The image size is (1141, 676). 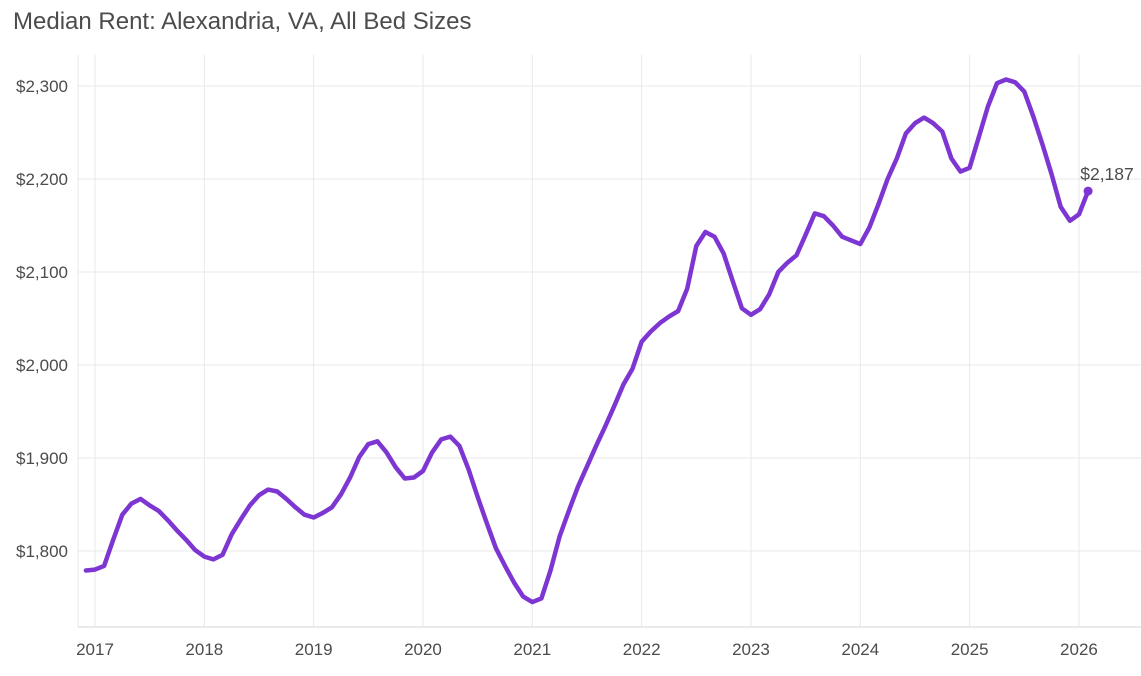 What do you see at coordinates (423, 649) in the screenshot?
I see `x-tick-label-2020: 2020` at bounding box center [423, 649].